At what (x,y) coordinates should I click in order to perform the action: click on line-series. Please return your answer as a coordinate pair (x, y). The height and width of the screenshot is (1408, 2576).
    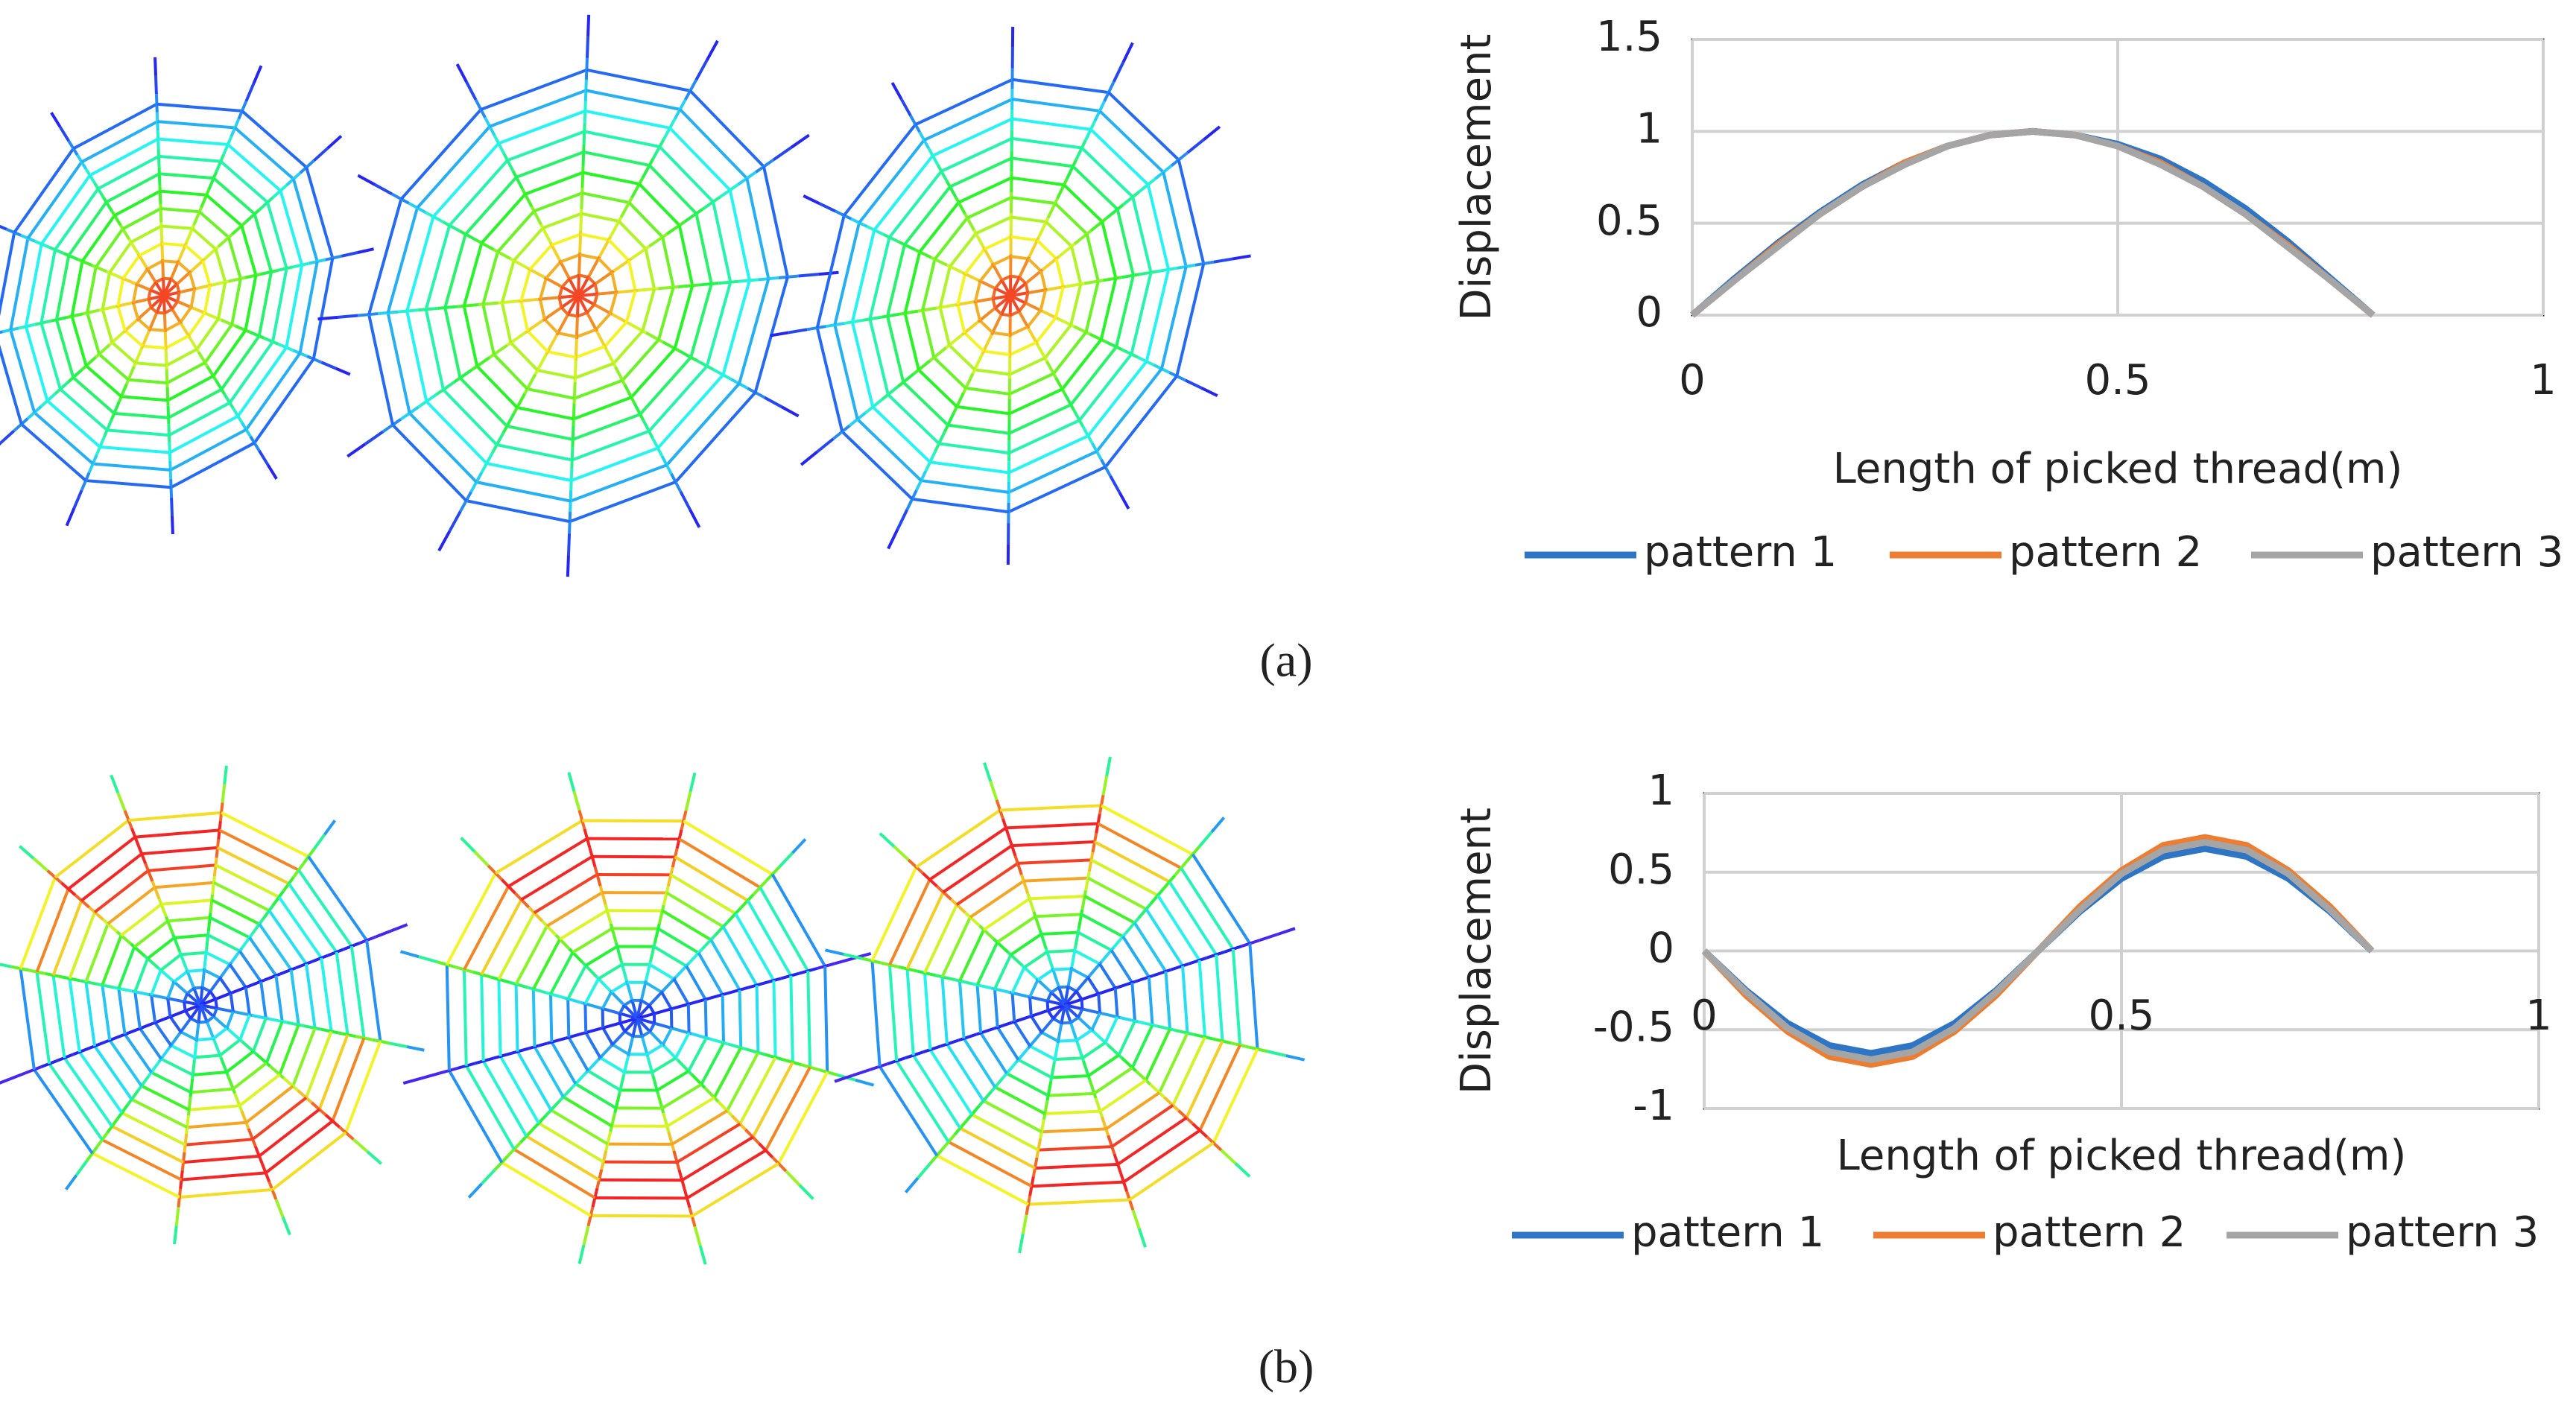
    Looking at the image, I should click on (2038, 951).